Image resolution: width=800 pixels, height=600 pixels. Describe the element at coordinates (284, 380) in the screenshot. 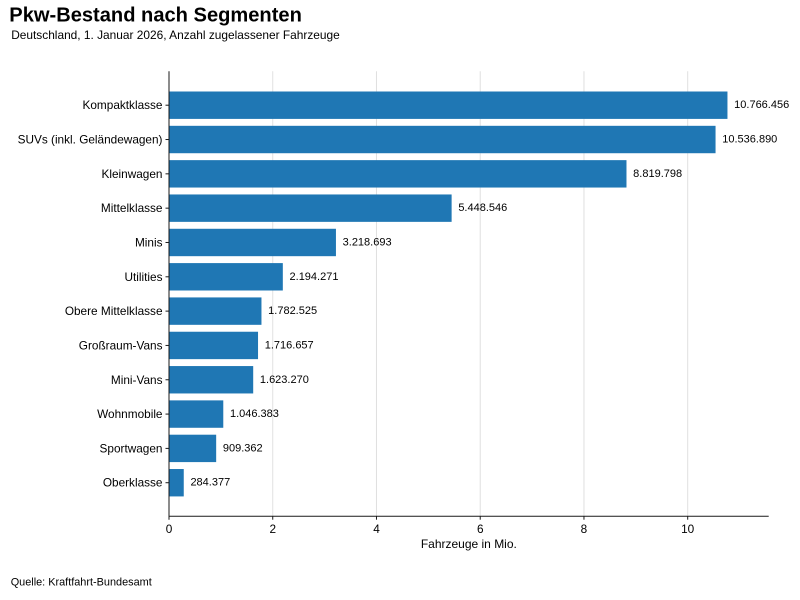

I see `svg-text: 1.623.270` at that location.